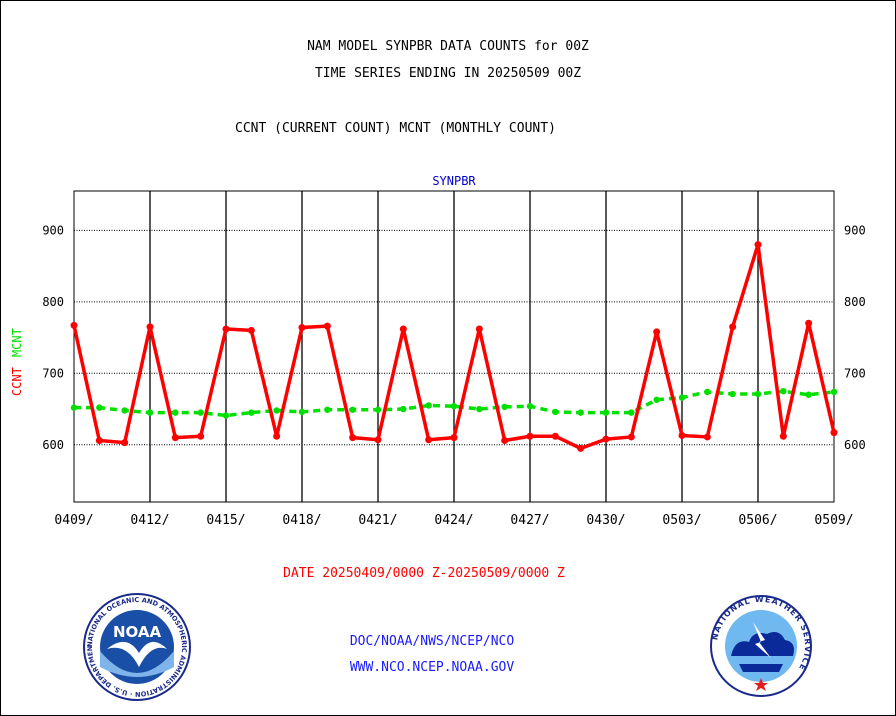  What do you see at coordinates (454, 181) in the screenshot?
I see `chart-title: SYNPBR` at bounding box center [454, 181].